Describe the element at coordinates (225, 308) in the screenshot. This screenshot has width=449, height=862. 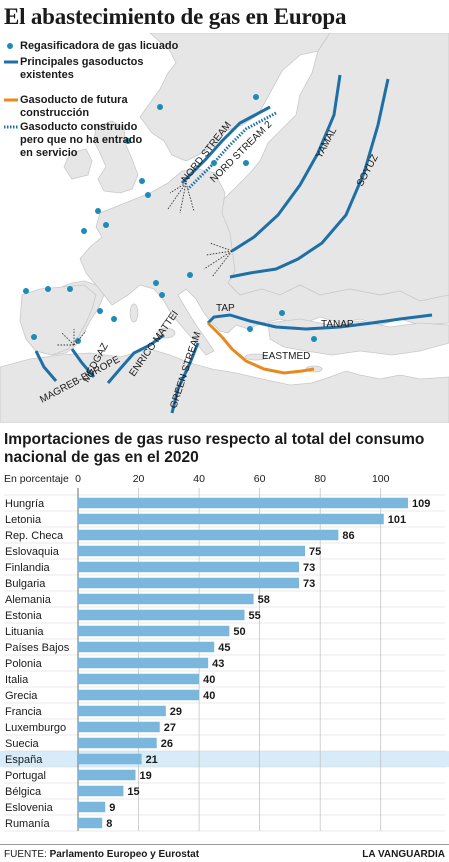
I see `map-label-tap: TAP` at that location.